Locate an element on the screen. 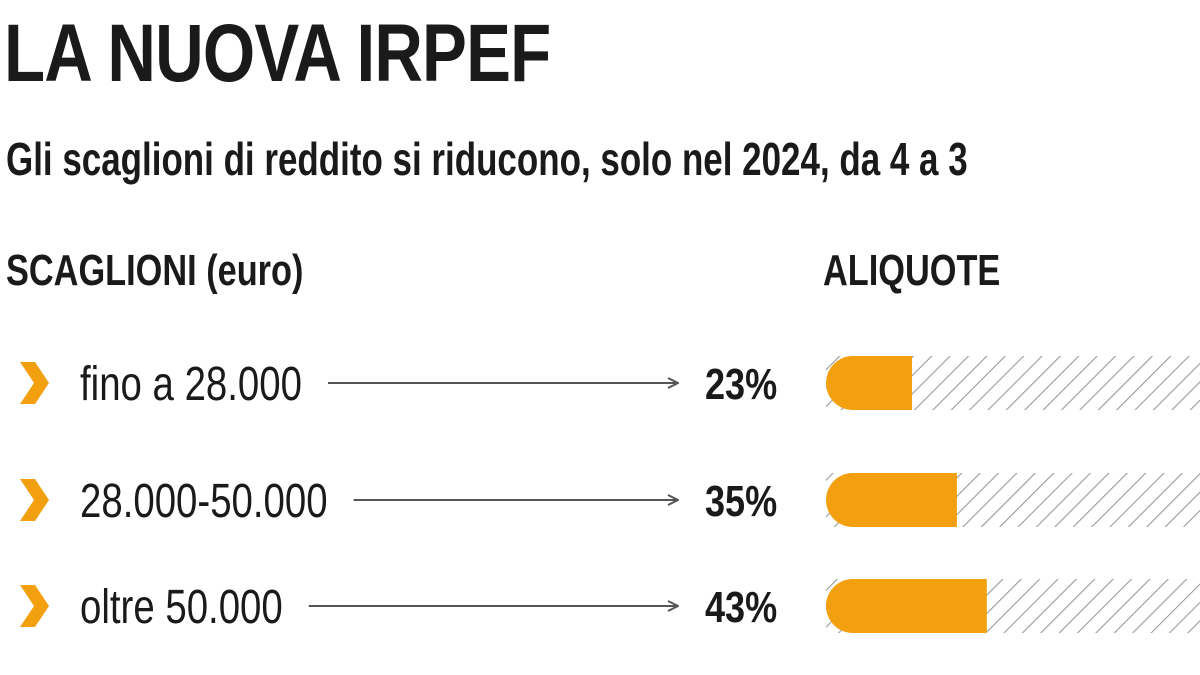  rate-label: 43% is located at coordinates (741, 607).